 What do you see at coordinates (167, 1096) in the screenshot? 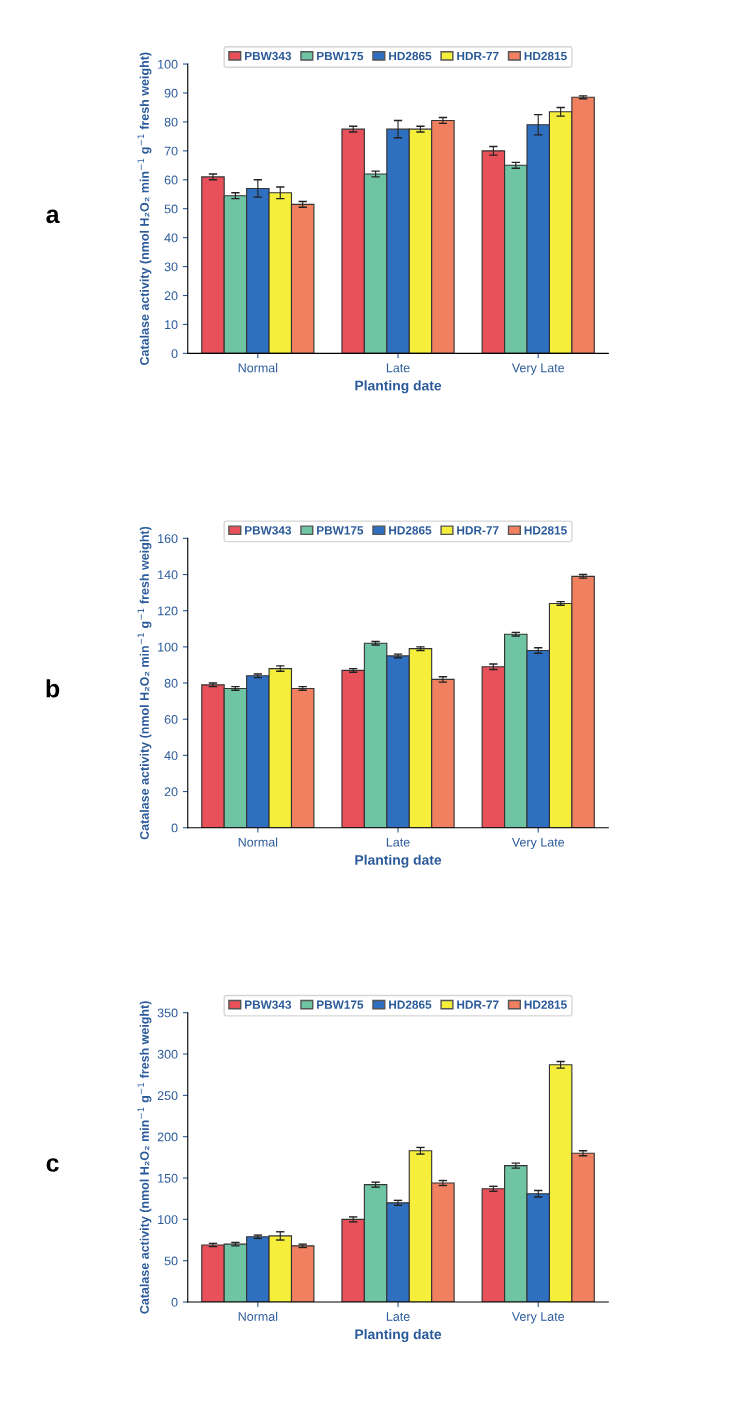
I see `y-tick-label: 250` at bounding box center [167, 1096].